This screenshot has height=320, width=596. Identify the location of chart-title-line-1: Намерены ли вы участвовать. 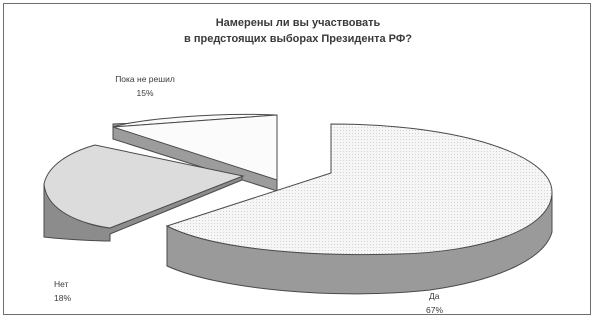
(298, 23).